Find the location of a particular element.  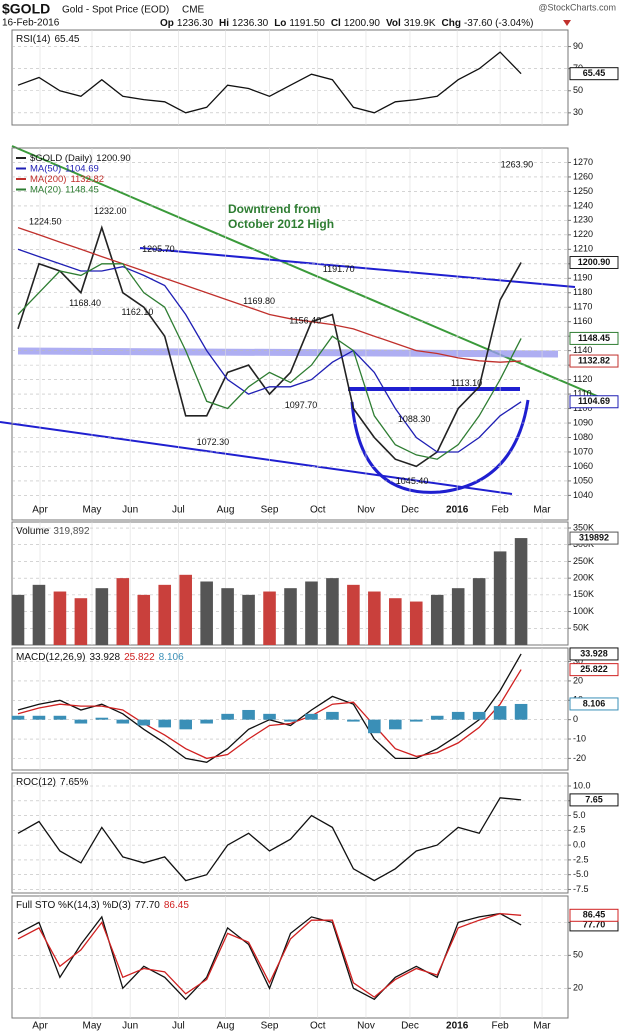

x-tick-label: Aug is located at coordinates (226, 510).